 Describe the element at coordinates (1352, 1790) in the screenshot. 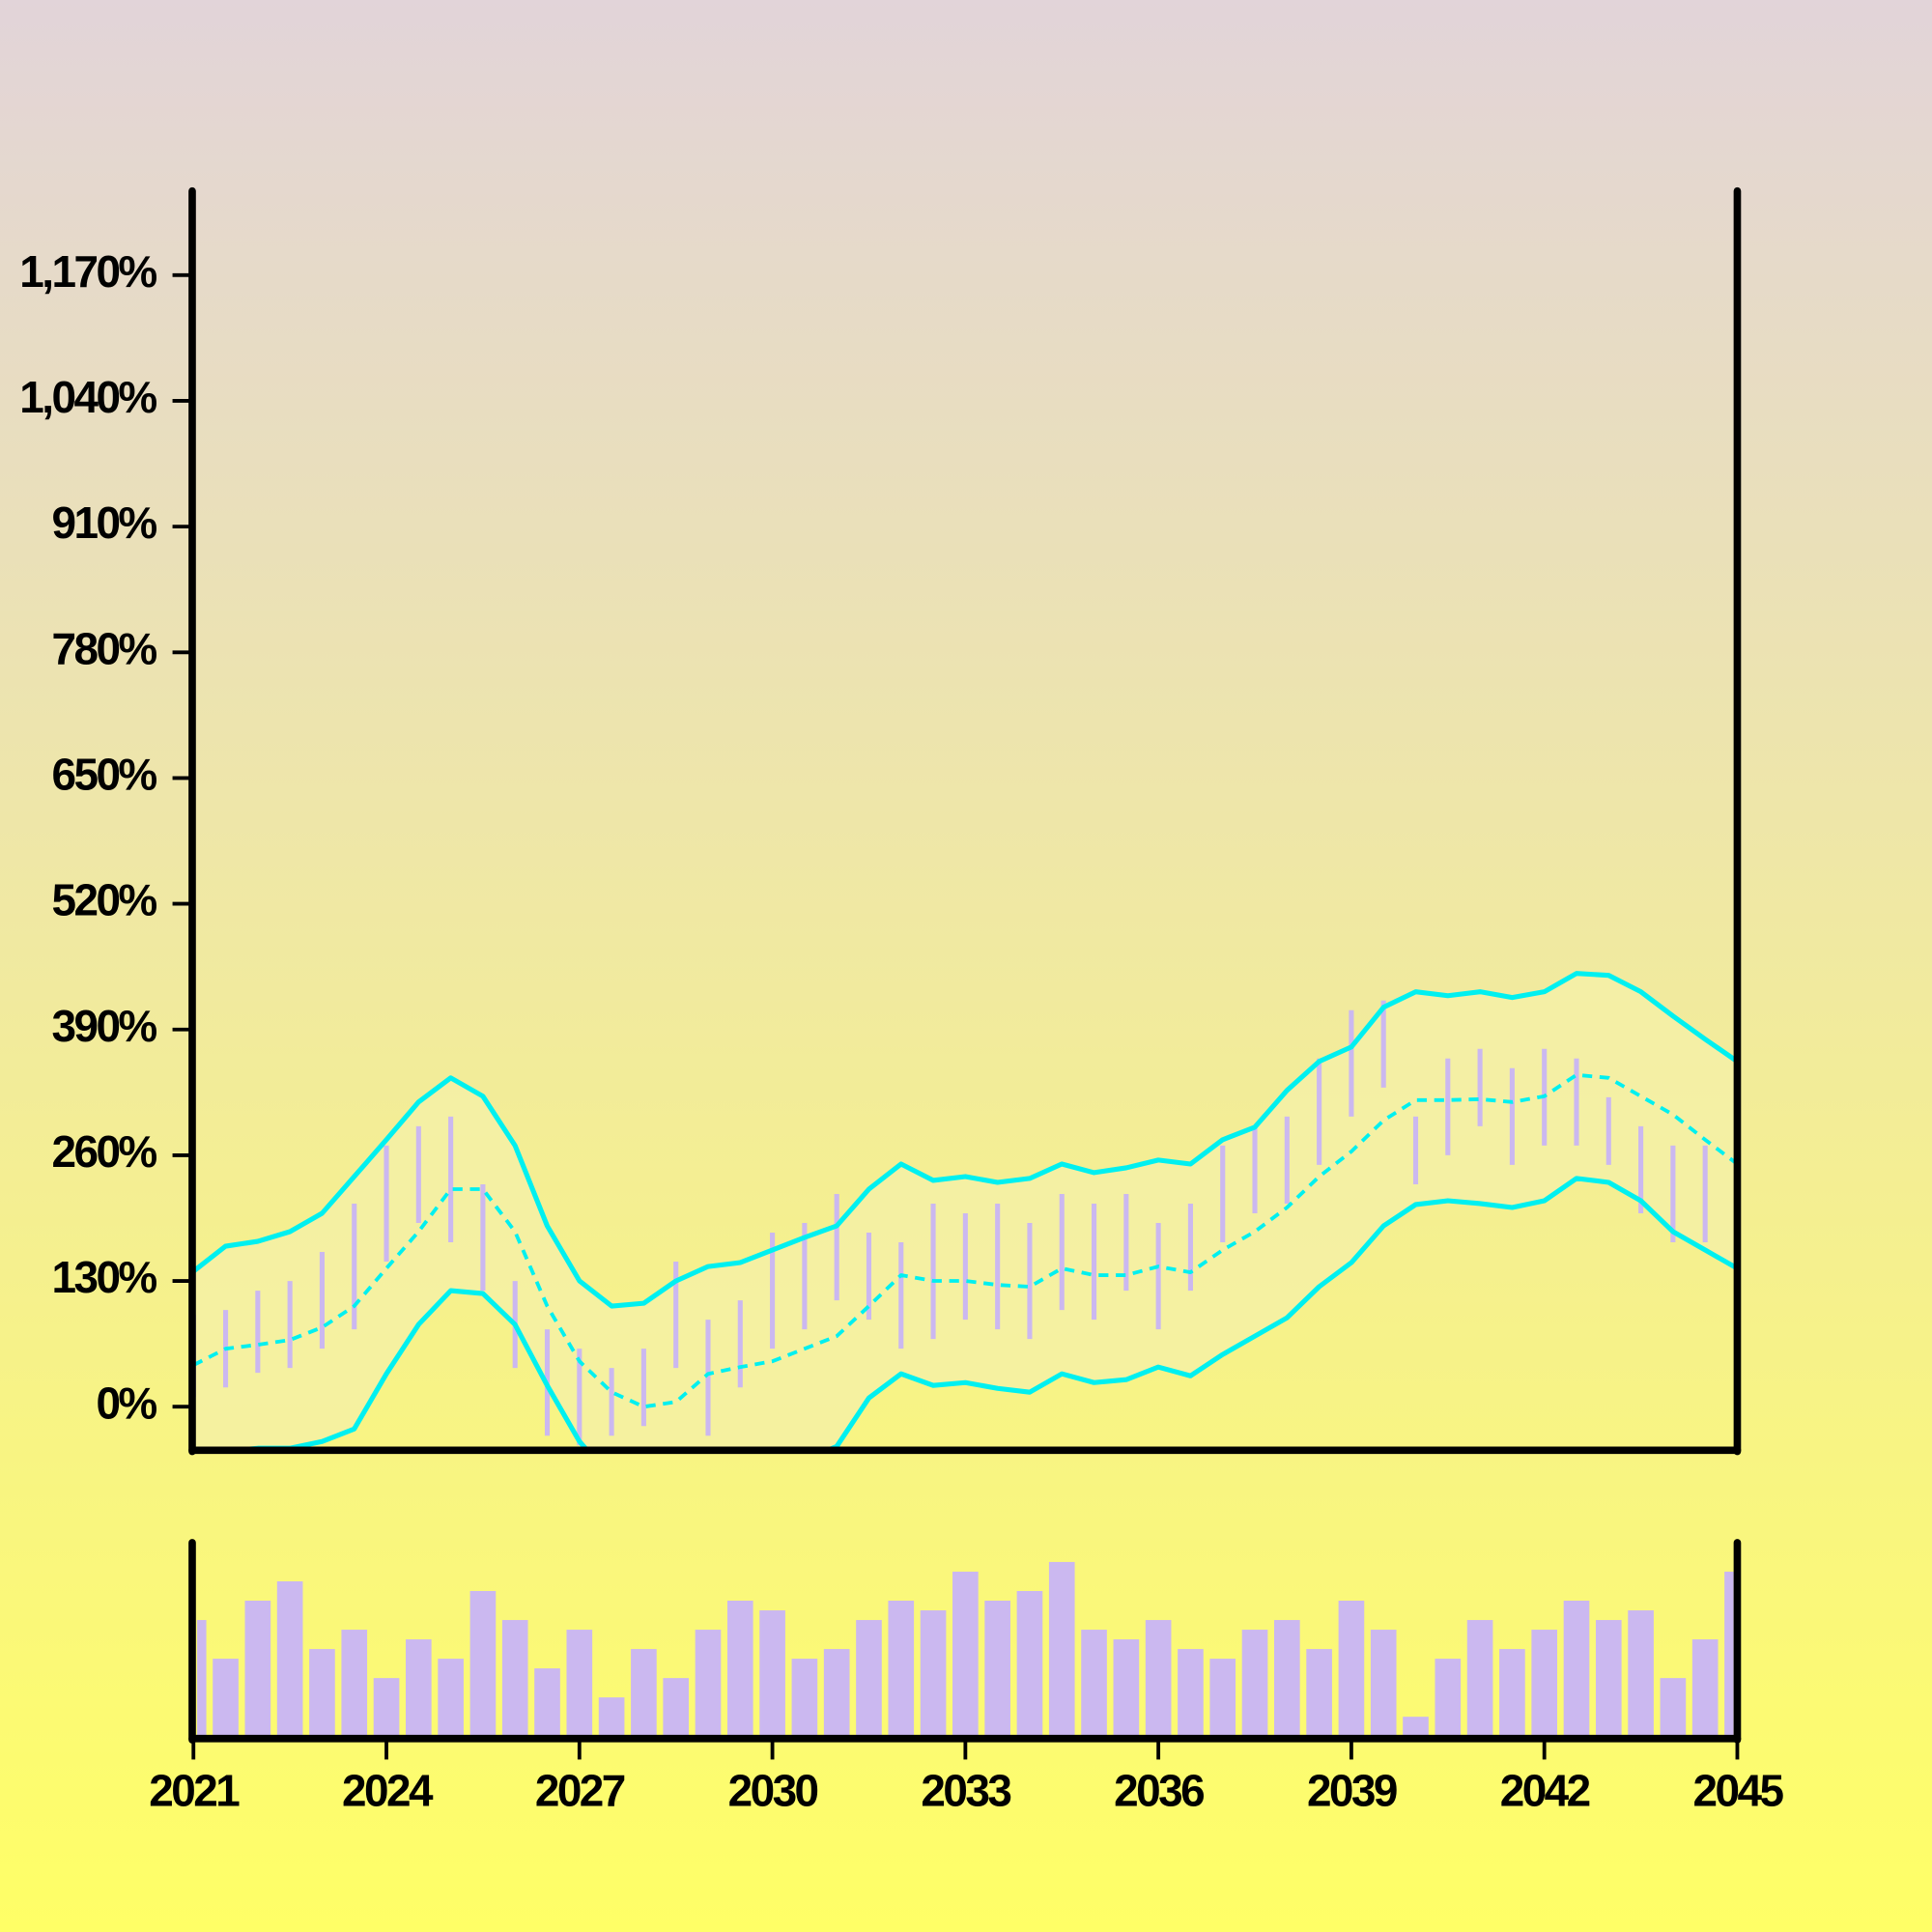

I see `x-tick-label: 2039` at that location.